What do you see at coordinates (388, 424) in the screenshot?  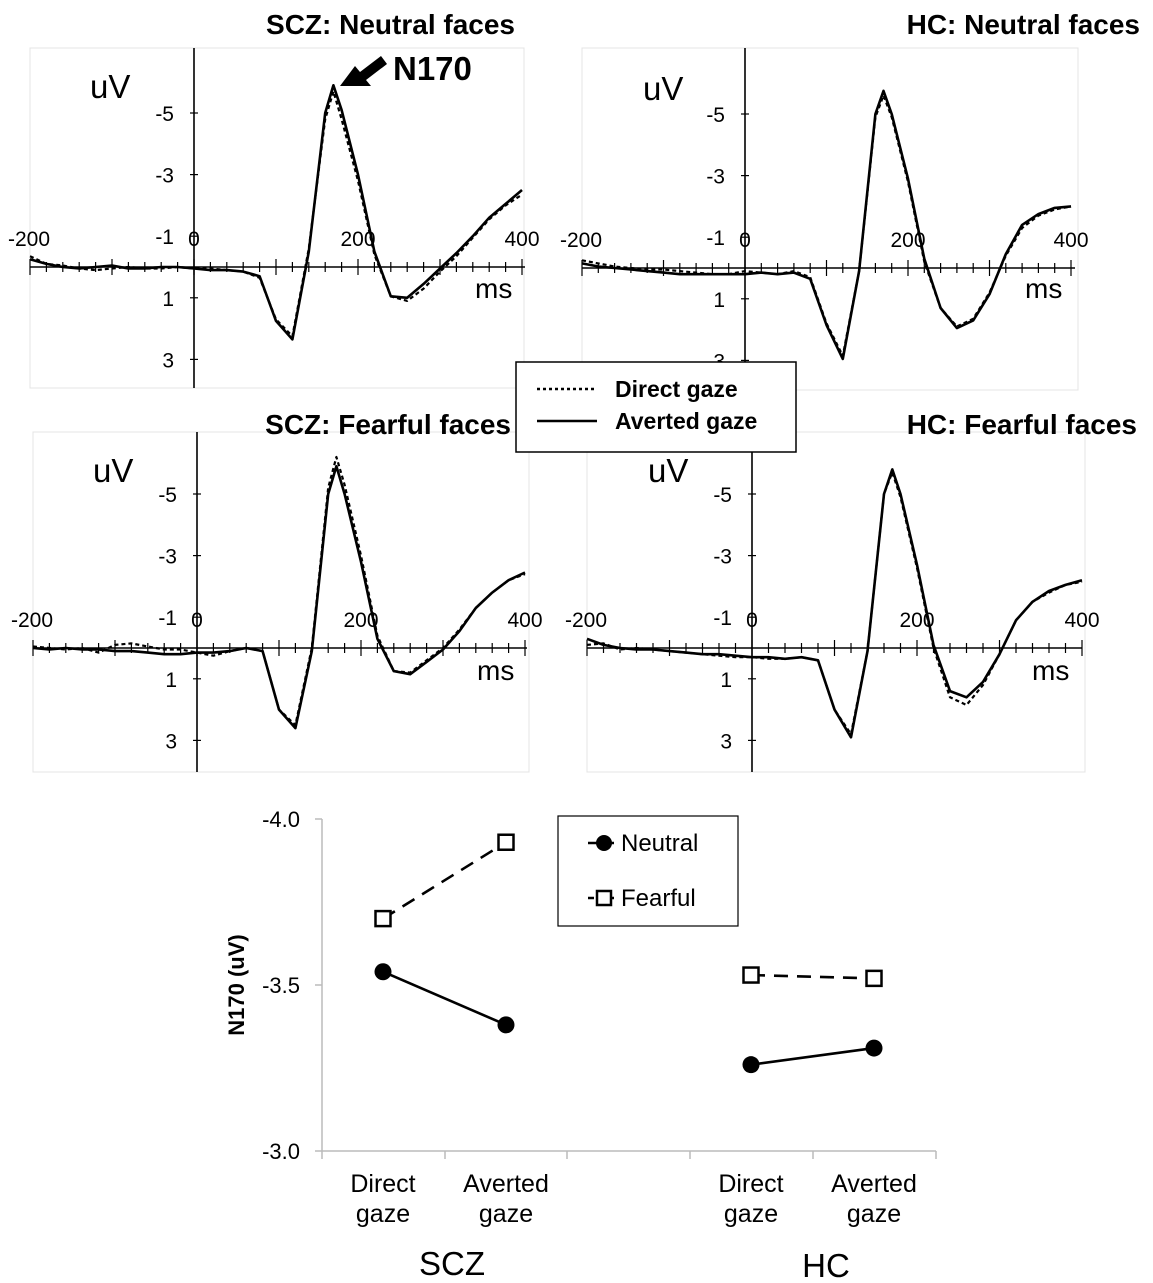 I see `panel-title: SCZ: Fearful faces` at bounding box center [388, 424].